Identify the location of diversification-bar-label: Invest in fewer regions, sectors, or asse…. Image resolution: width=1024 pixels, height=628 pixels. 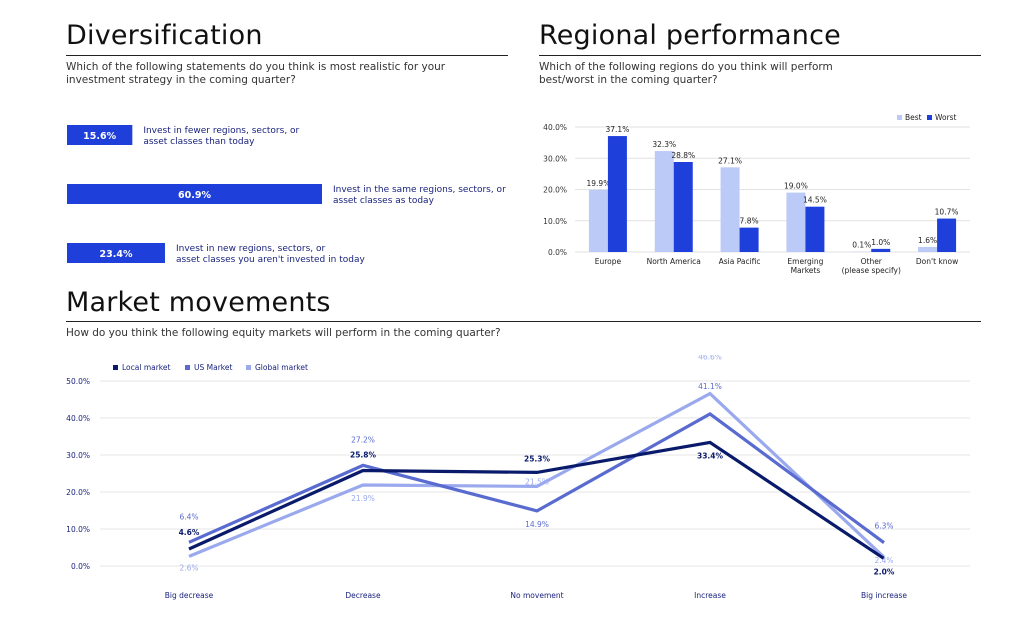
(221, 136).